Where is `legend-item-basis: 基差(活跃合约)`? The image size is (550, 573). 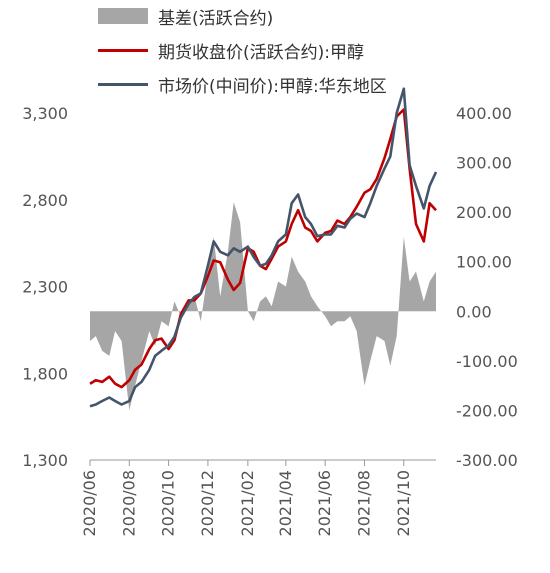
legend-item-basis: 基差(活跃合约) is located at coordinates (185, 16).